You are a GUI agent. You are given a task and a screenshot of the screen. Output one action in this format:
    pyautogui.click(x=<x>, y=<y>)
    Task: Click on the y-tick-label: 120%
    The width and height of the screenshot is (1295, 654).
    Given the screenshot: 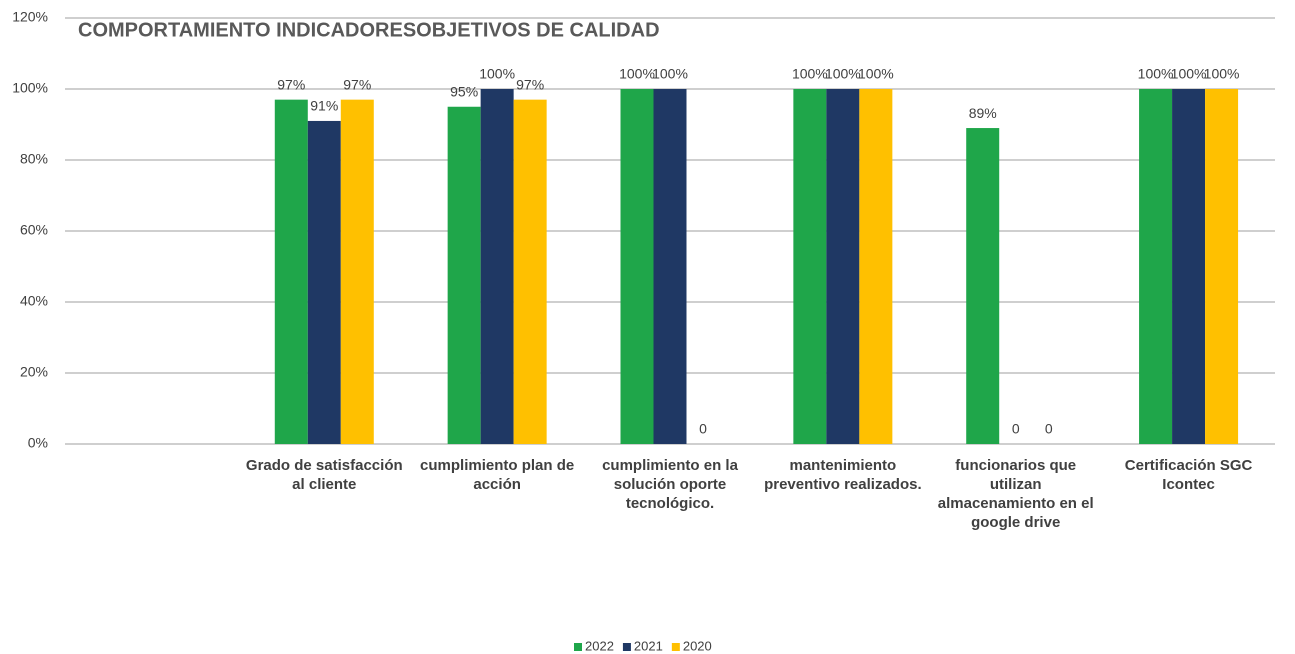 What is the action you would take?
    pyautogui.click(x=30, y=17)
    